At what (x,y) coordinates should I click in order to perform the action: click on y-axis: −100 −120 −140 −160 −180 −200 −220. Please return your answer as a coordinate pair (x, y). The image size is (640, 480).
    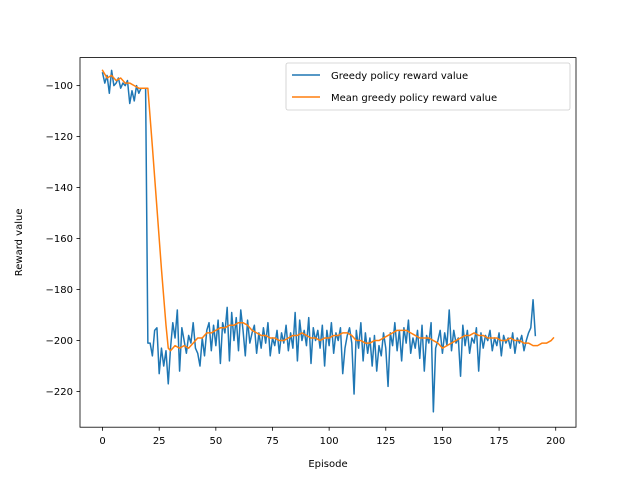
    Looking at the image, I should click on (63, 239).